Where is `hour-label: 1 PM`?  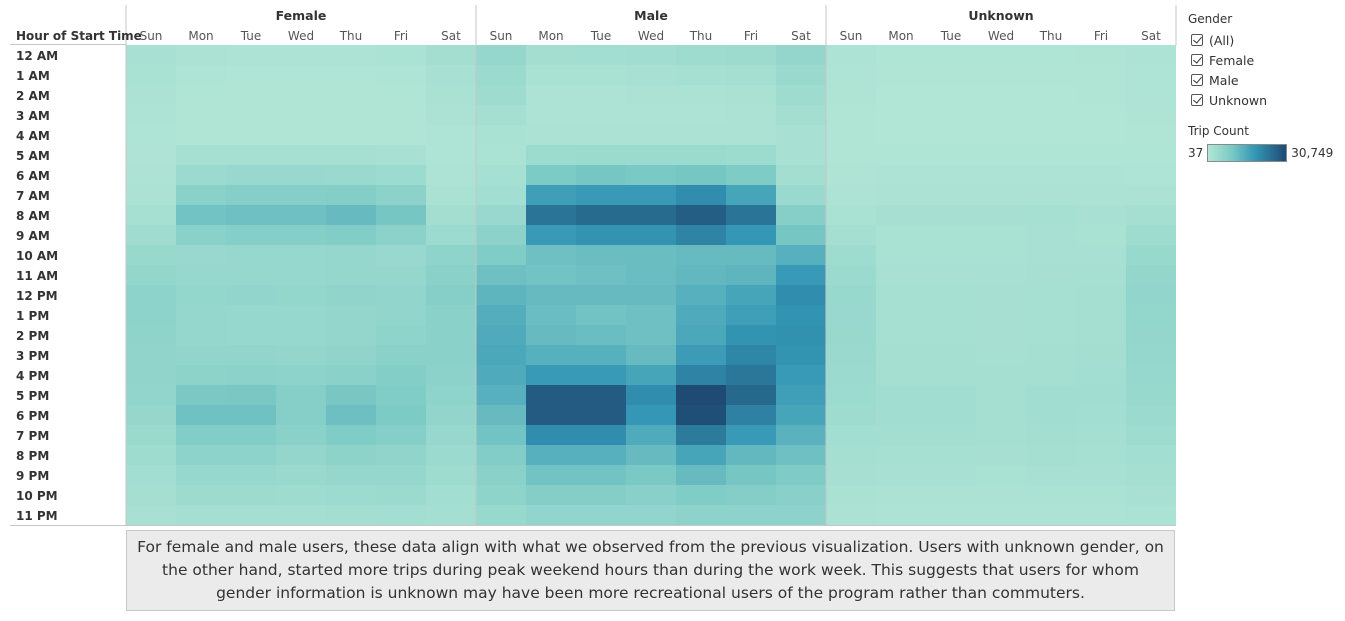
hour-label: 1 PM is located at coordinates (32, 316).